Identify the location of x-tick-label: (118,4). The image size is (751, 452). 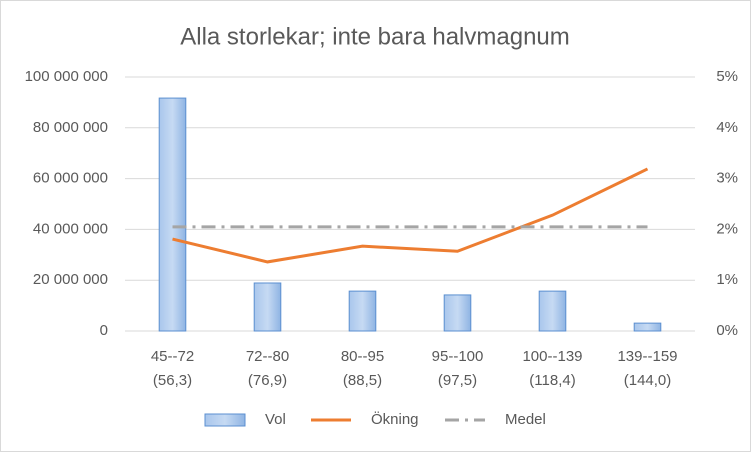
(552, 380).